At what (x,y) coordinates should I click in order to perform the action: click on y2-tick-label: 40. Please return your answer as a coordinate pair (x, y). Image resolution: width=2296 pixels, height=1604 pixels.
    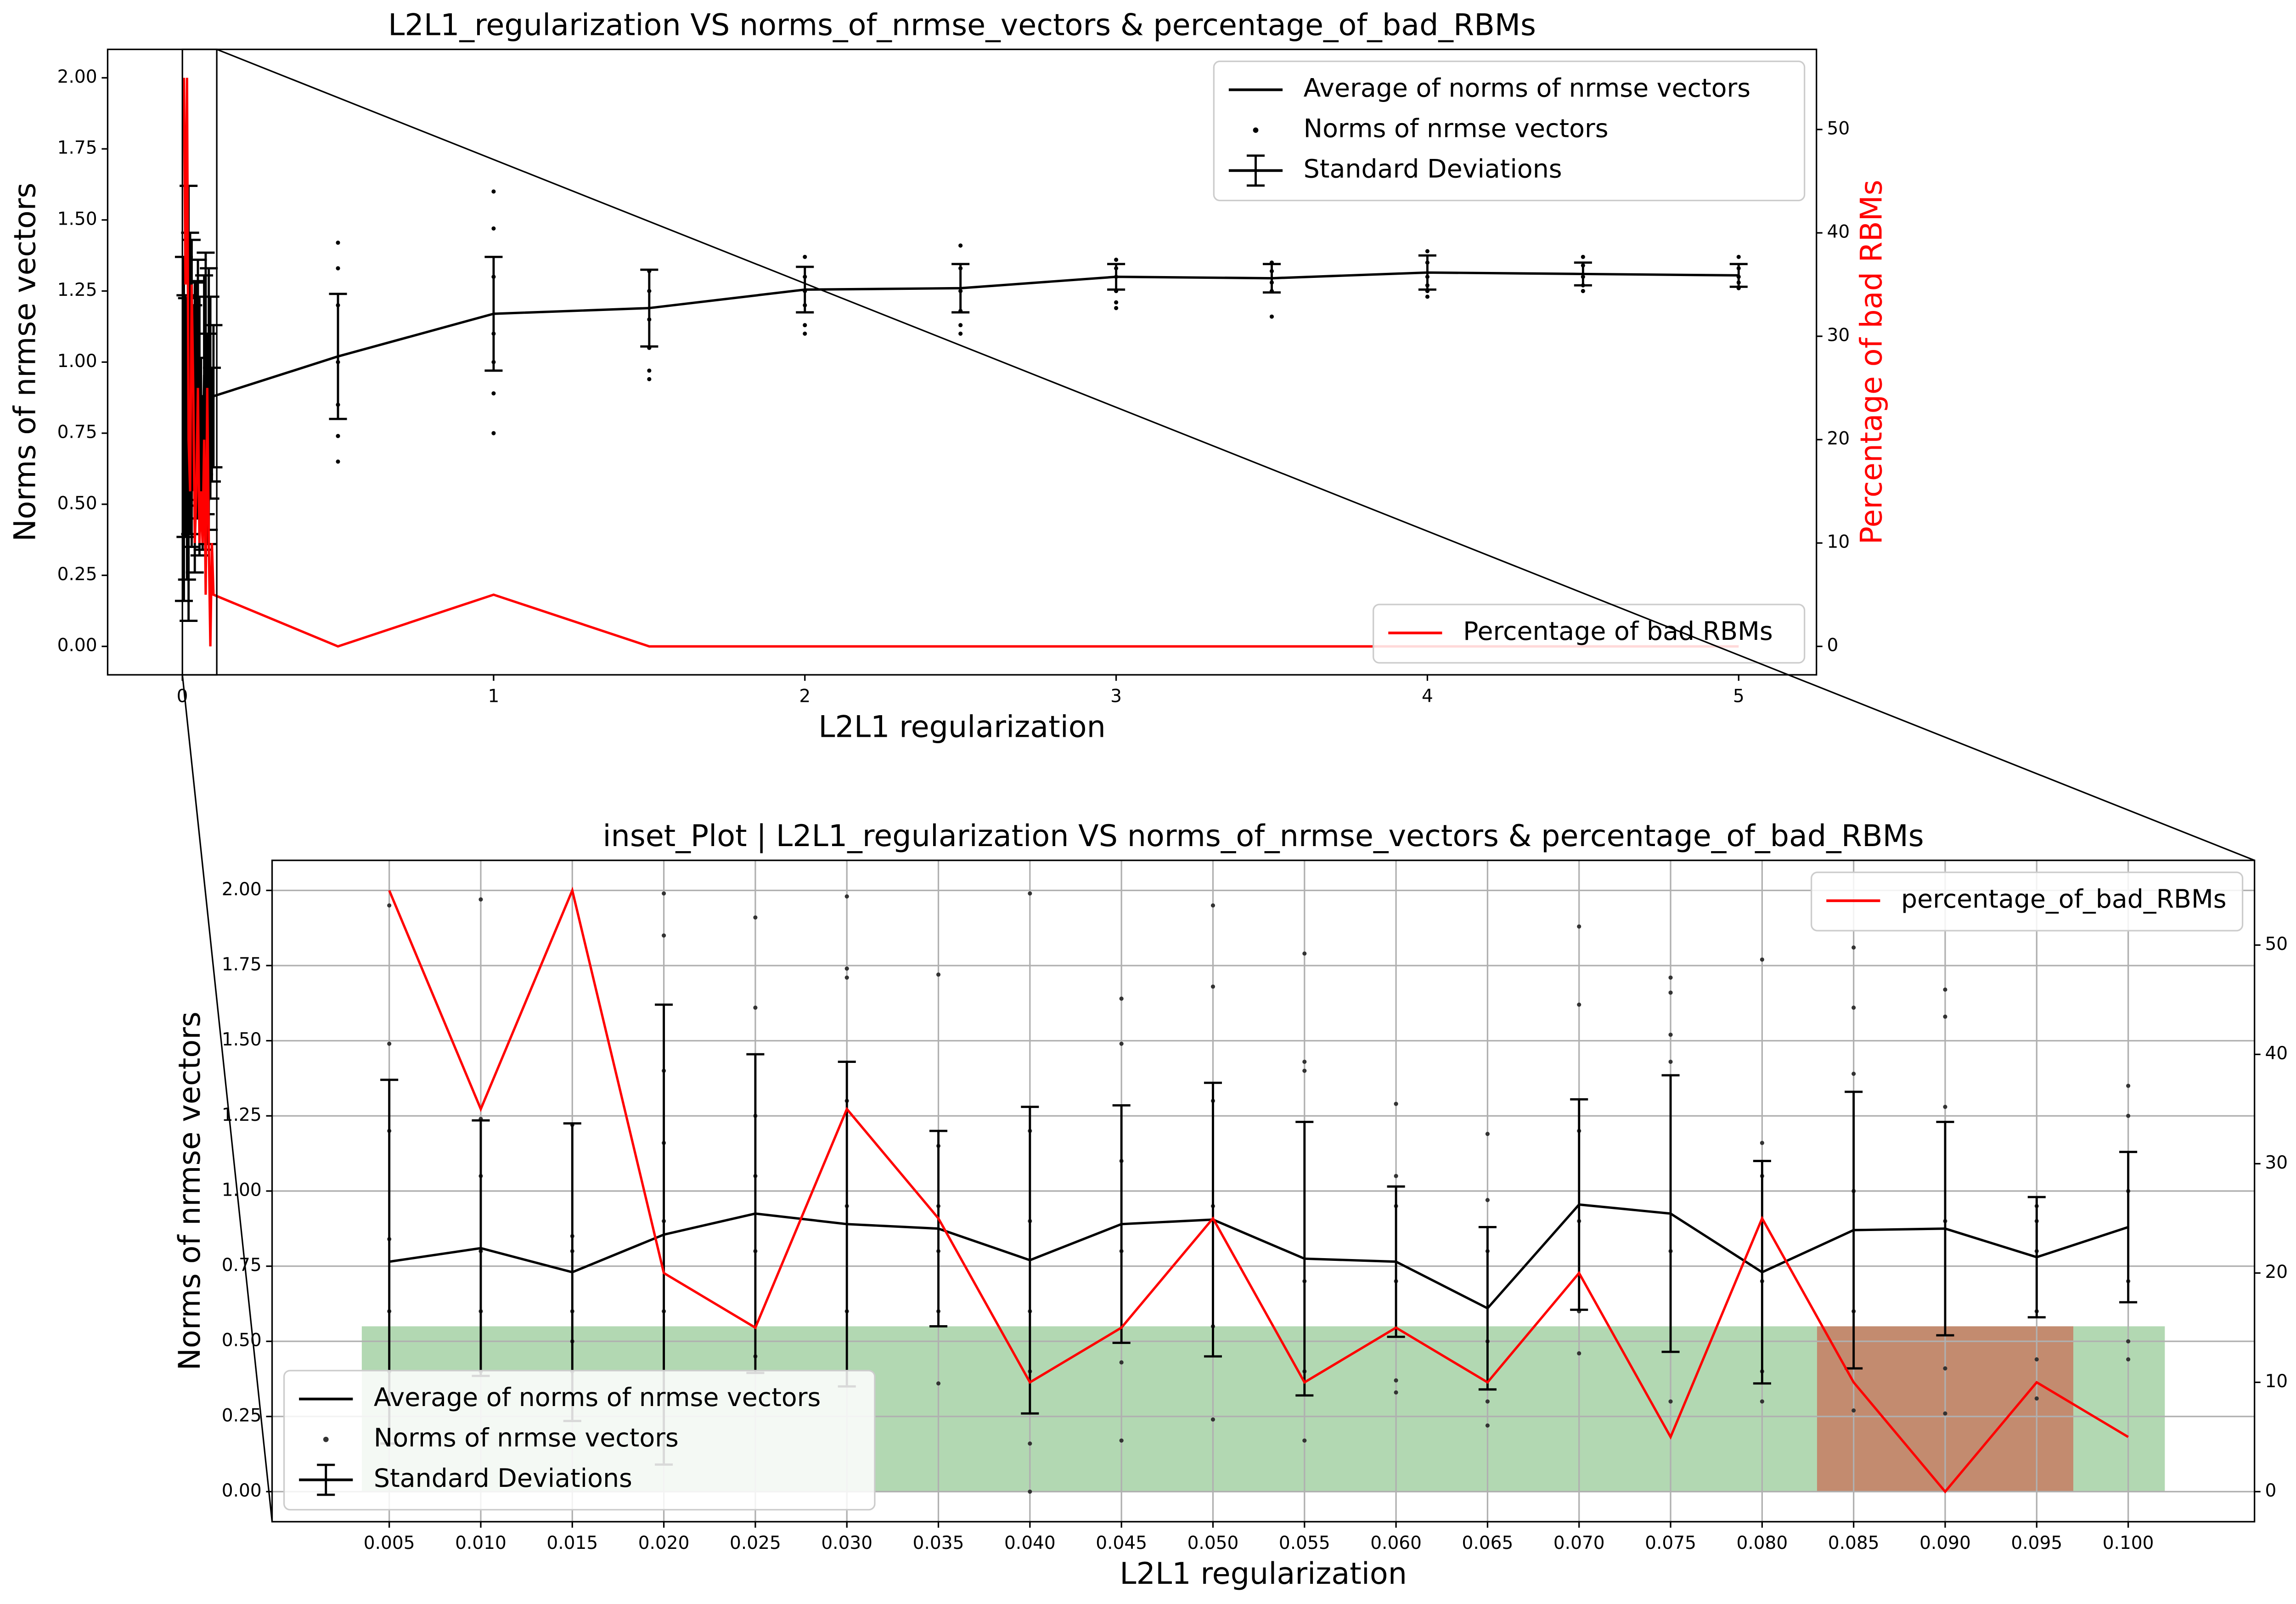
    Looking at the image, I should click on (1838, 231).